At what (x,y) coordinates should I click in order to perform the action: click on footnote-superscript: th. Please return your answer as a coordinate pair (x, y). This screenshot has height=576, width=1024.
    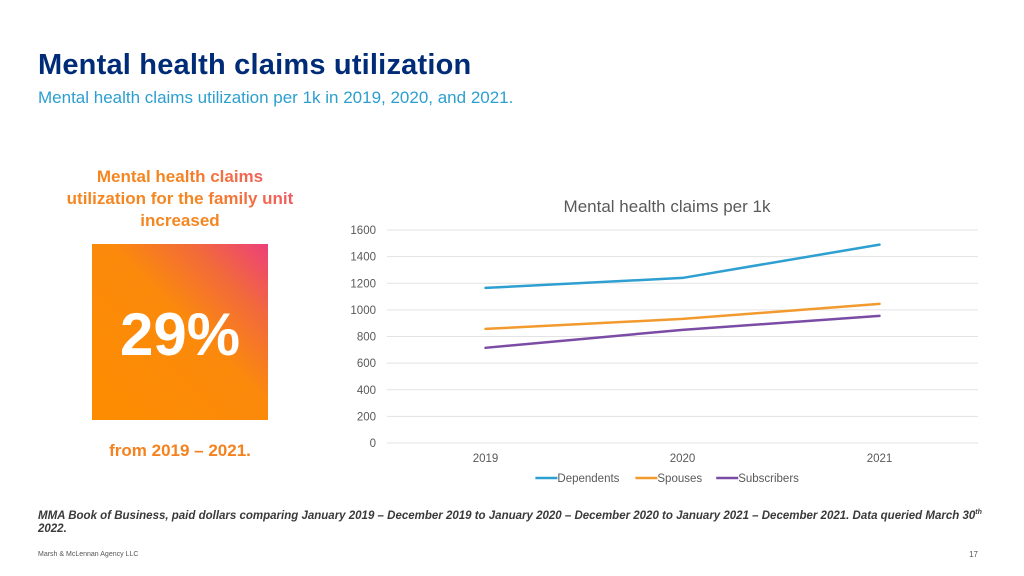
    Looking at the image, I should click on (978, 512).